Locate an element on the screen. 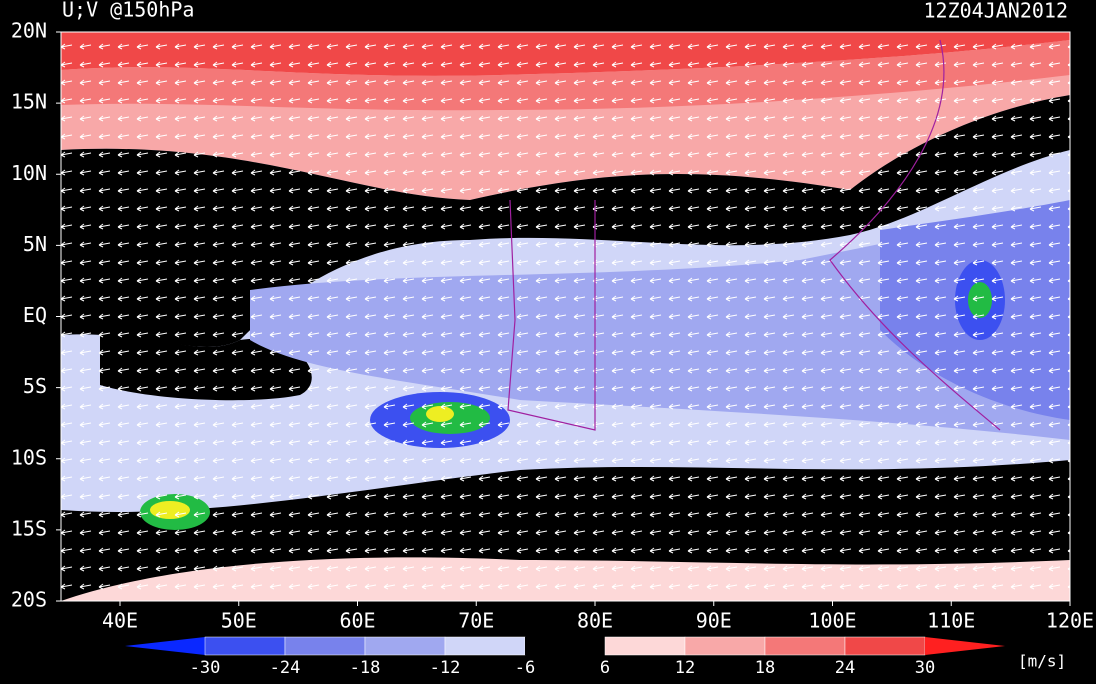 The height and width of the screenshot is (684, 1096). colorbar-label: 30 is located at coordinates (925, 668).